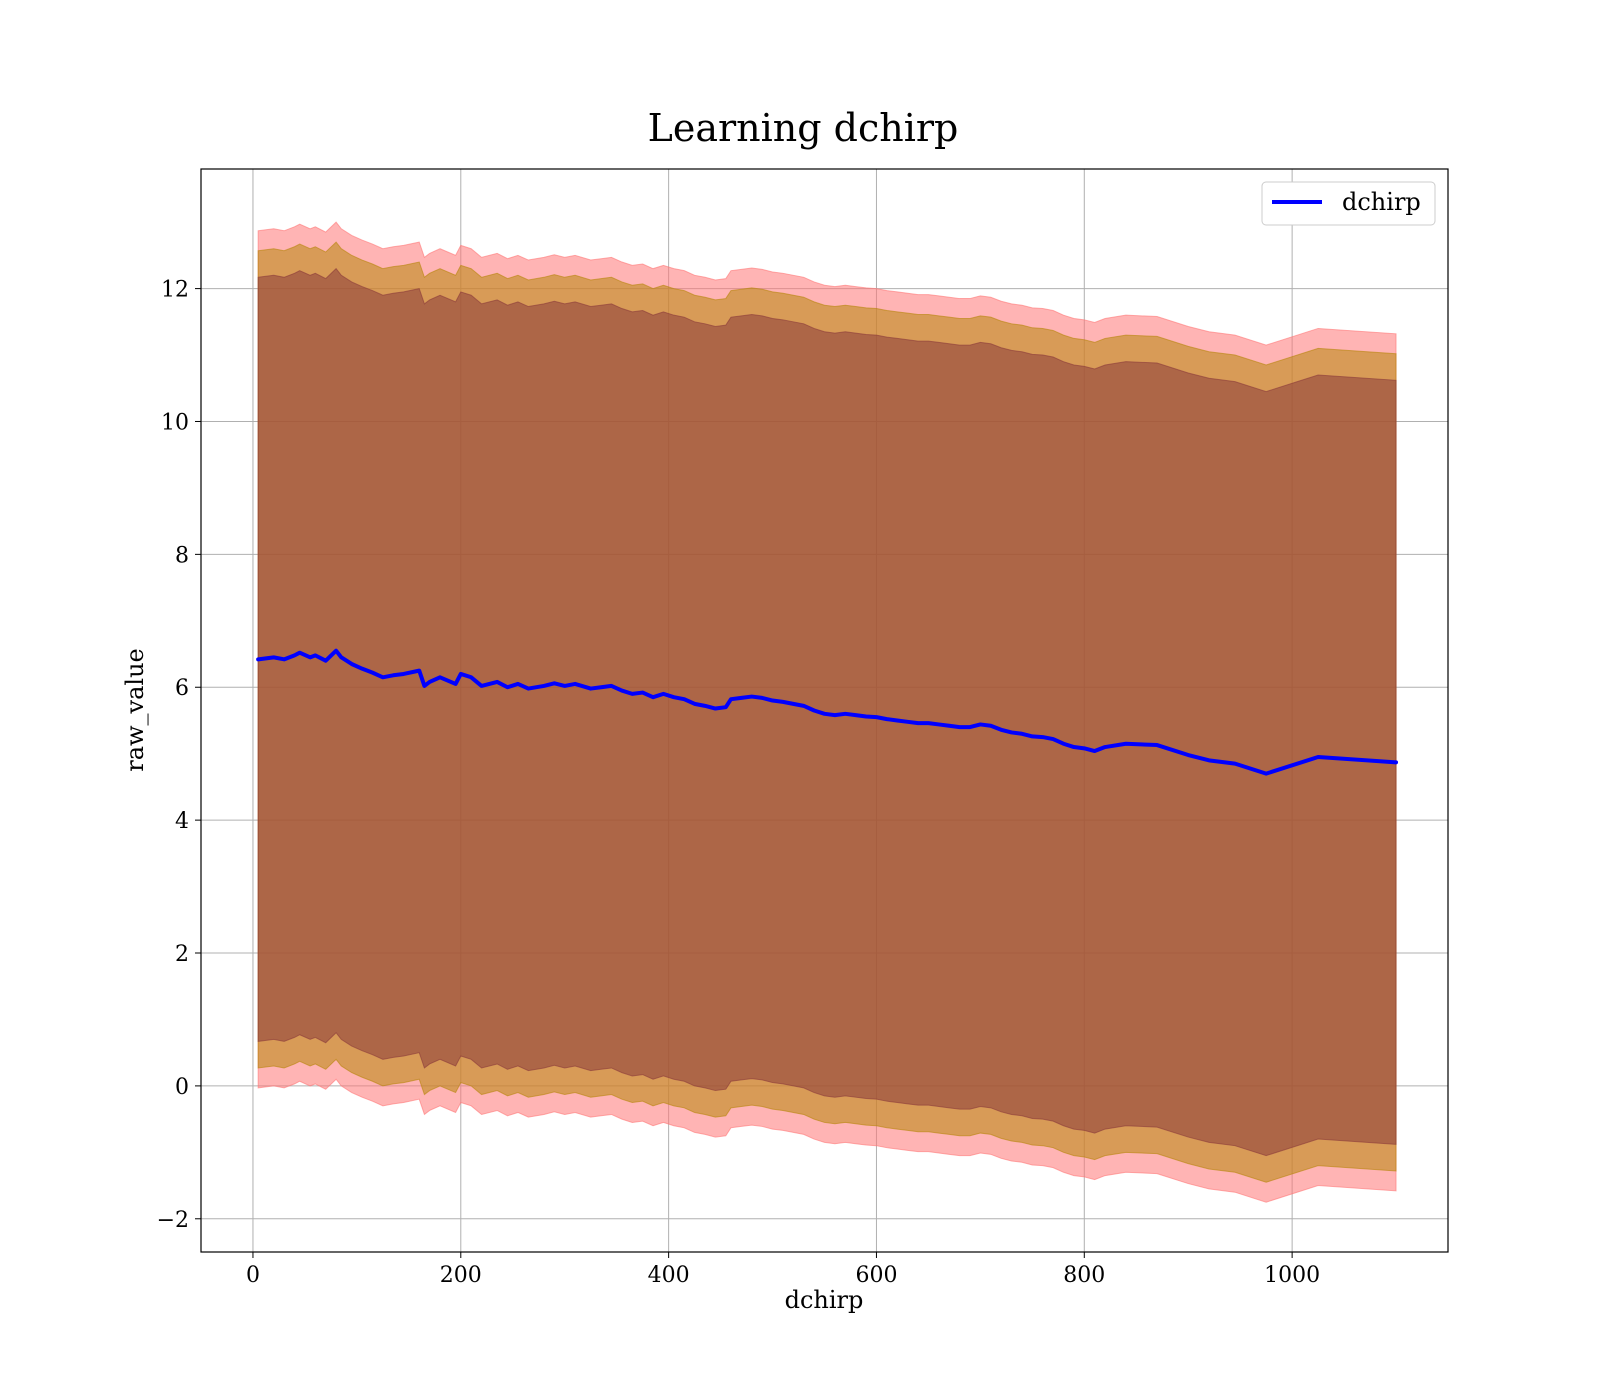 The height and width of the screenshot is (1400, 1600). I want to click on y-axis-label: raw_value, so click(135, 710).